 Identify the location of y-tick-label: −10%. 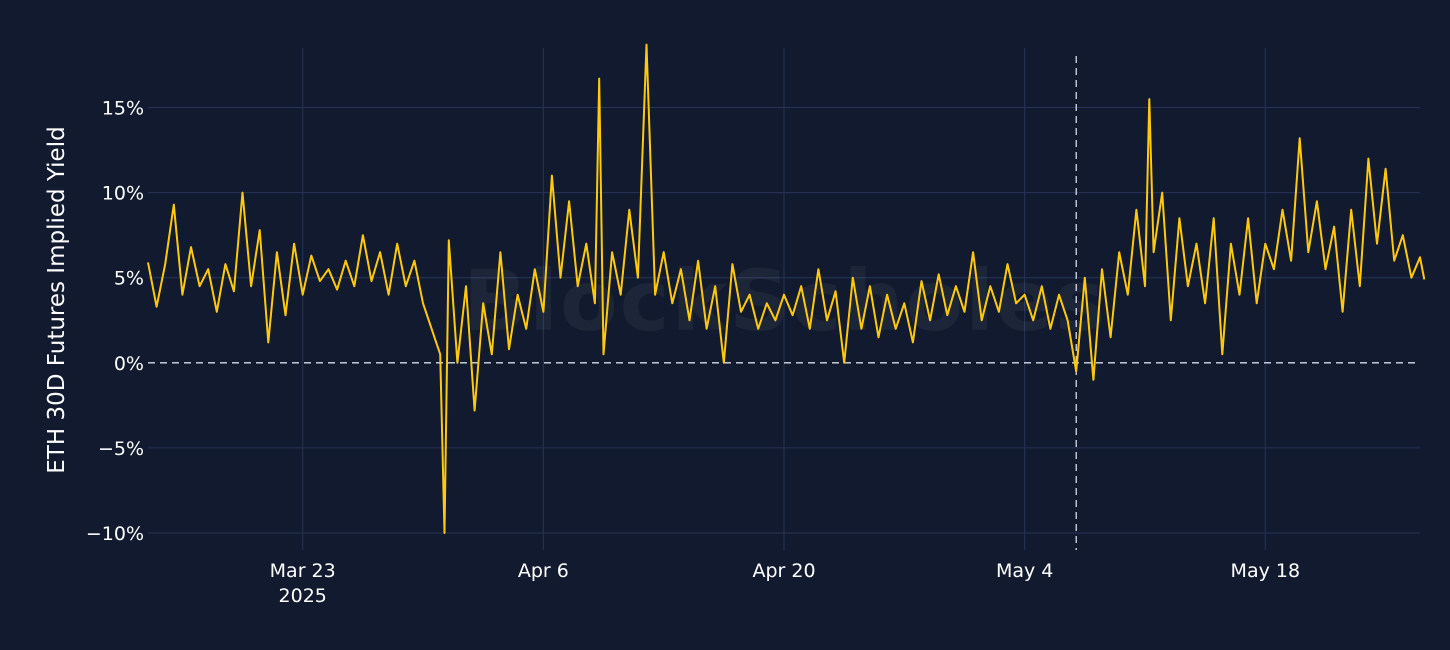
(115, 534).